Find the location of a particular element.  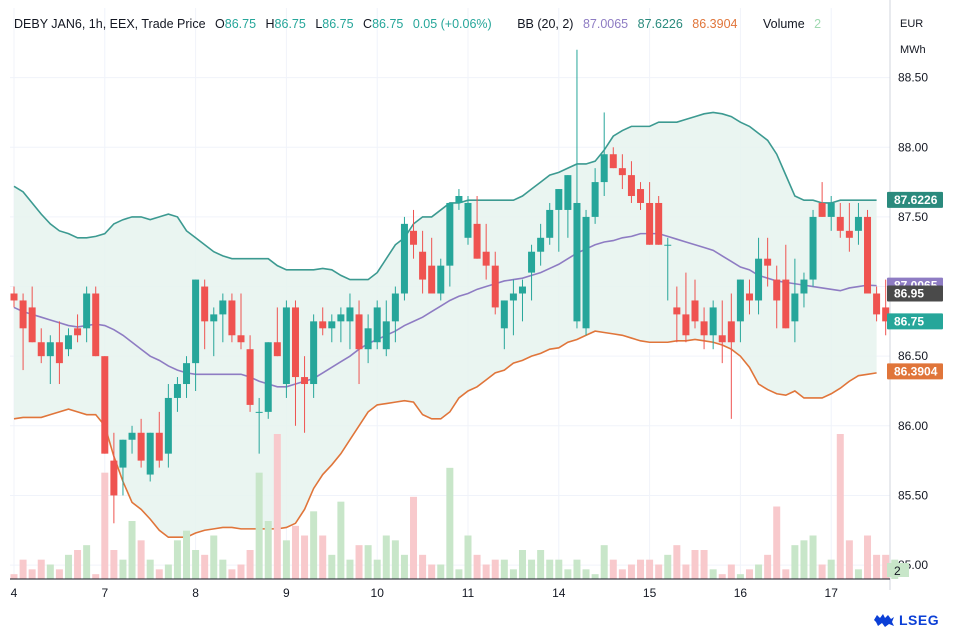

x-axis-labels: 4 7 8 9 10 11 14 15 16 17 is located at coordinates (425, 593).